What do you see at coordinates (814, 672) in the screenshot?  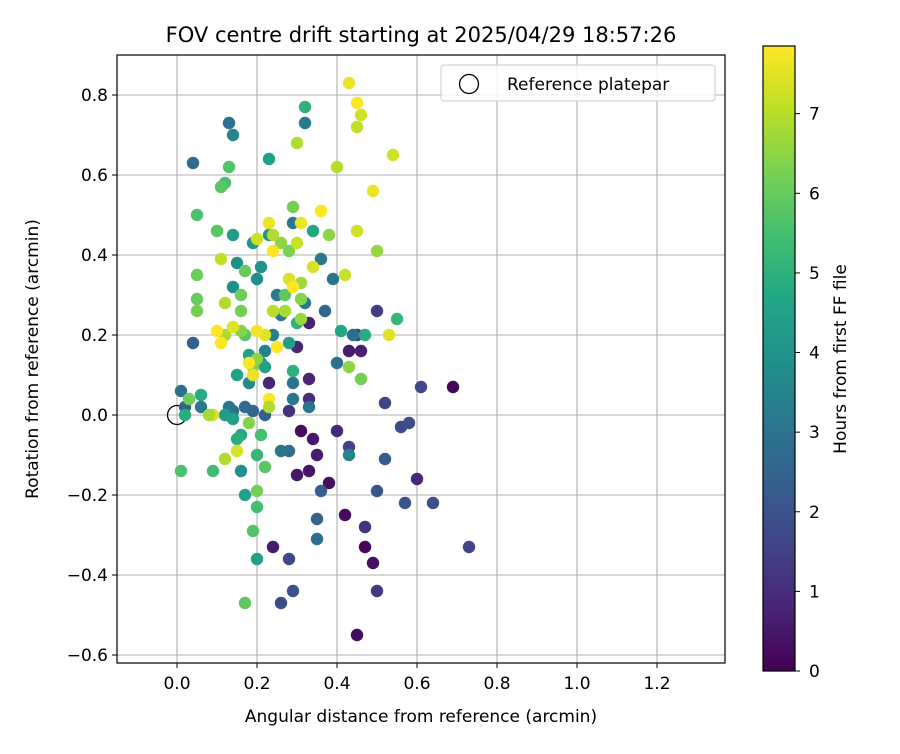 I see `colorbar-tick-label: 0` at bounding box center [814, 672].